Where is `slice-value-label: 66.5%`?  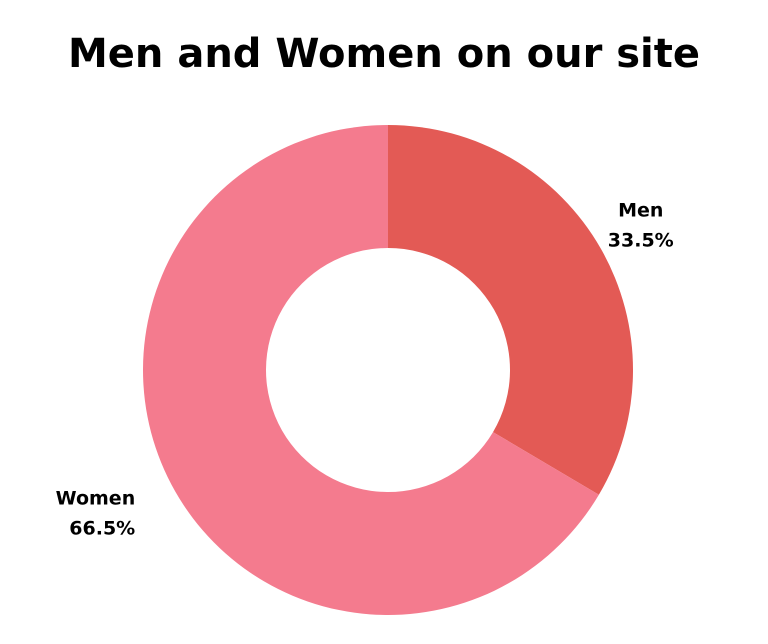 slice-value-label: 66.5% is located at coordinates (102, 529).